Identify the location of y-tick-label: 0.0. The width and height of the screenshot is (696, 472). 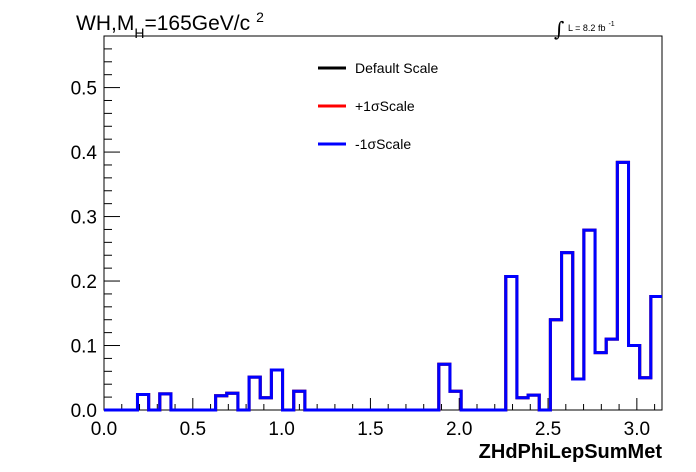
(84, 411).